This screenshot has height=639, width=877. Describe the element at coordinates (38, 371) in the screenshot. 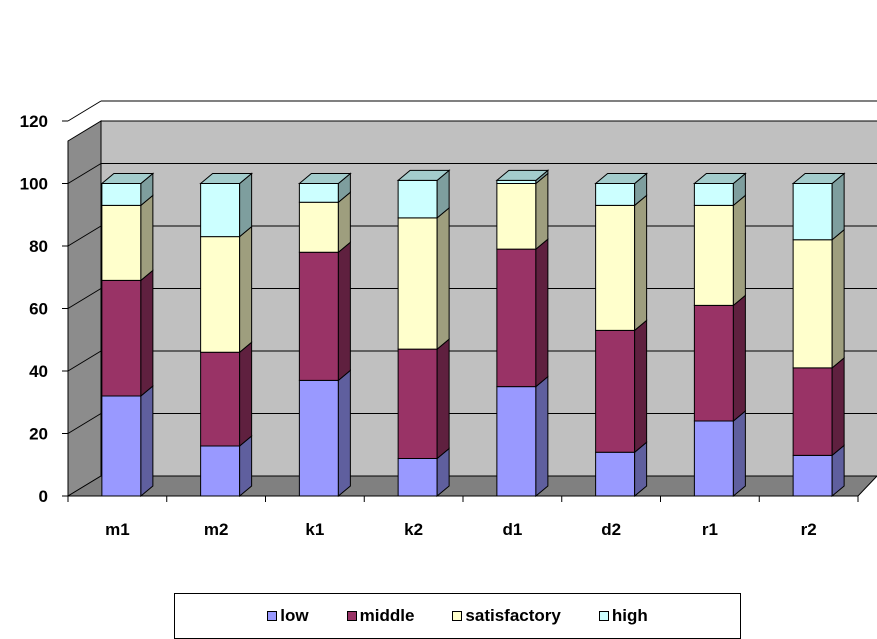

I see `y-tick-label: 40` at that location.